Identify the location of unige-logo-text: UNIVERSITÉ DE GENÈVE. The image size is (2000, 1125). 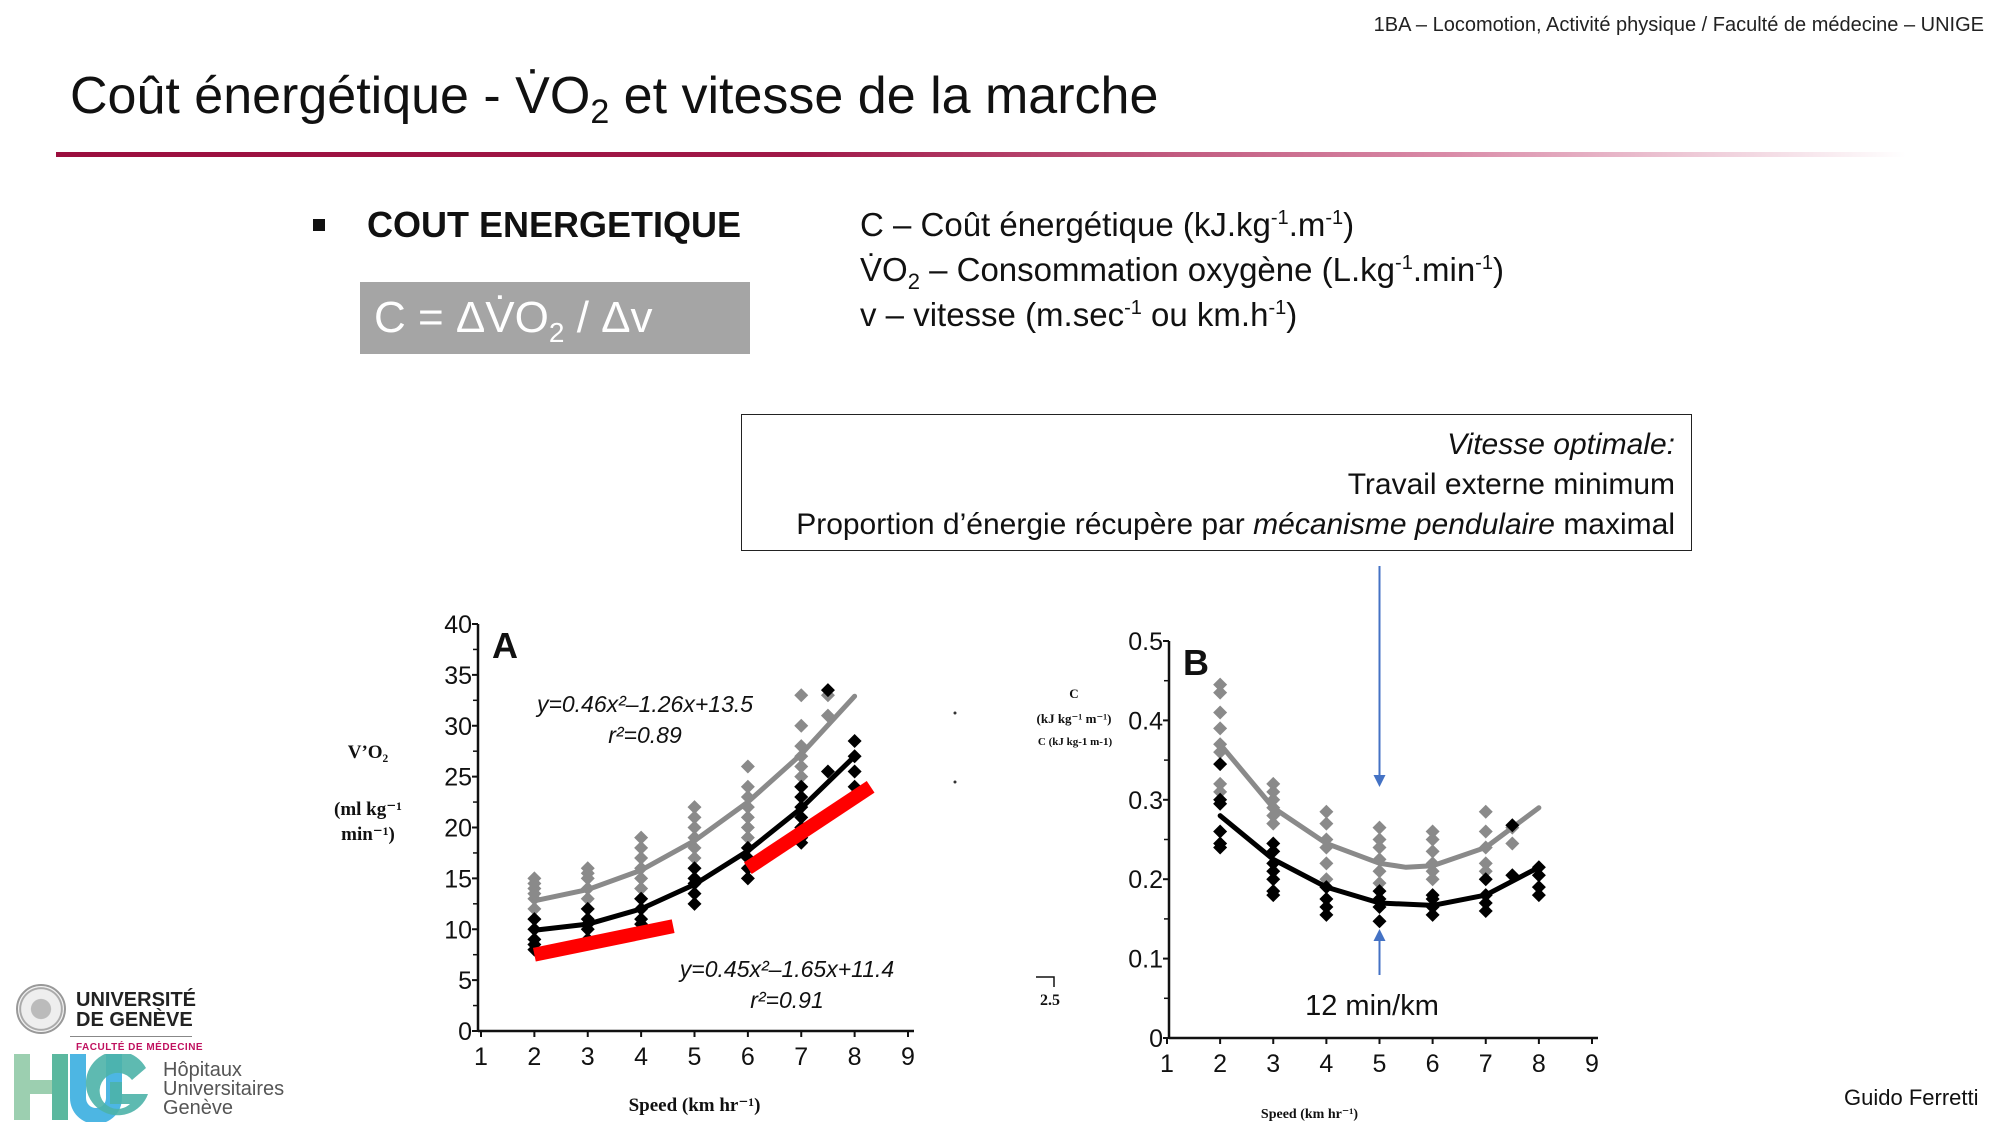
(136, 1010).